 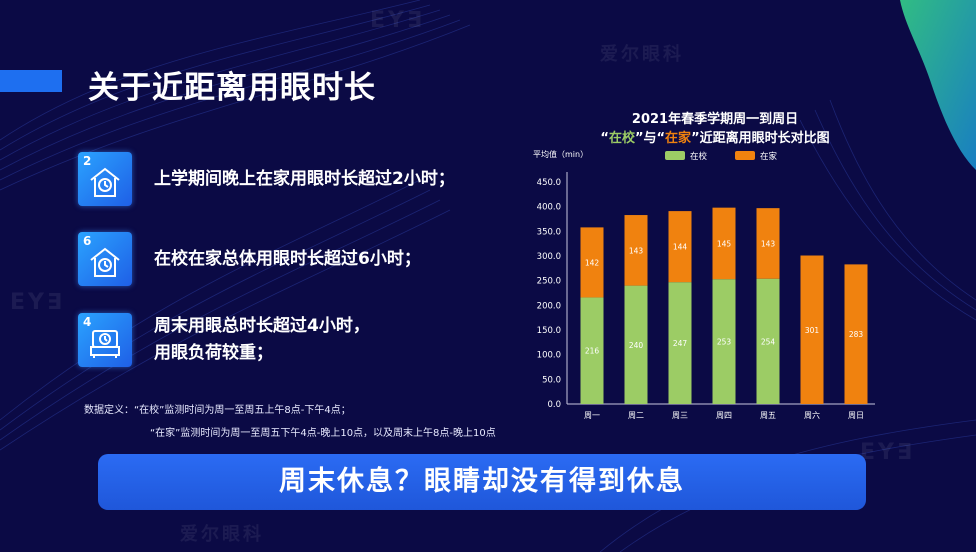 What do you see at coordinates (724, 415) in the screenshot?
I see `x-tick-label: 周四` at bounding box center [724, 415].